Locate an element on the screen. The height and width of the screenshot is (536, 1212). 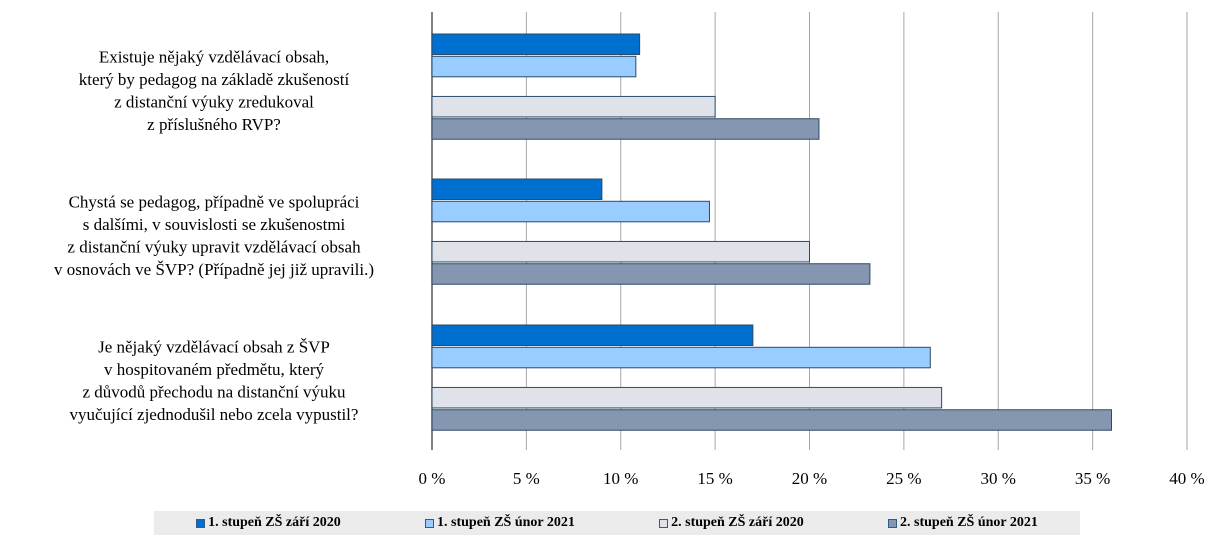
legend-item: 2. stupeň ZŠ září 2020 is located at coordinates (731, 523).